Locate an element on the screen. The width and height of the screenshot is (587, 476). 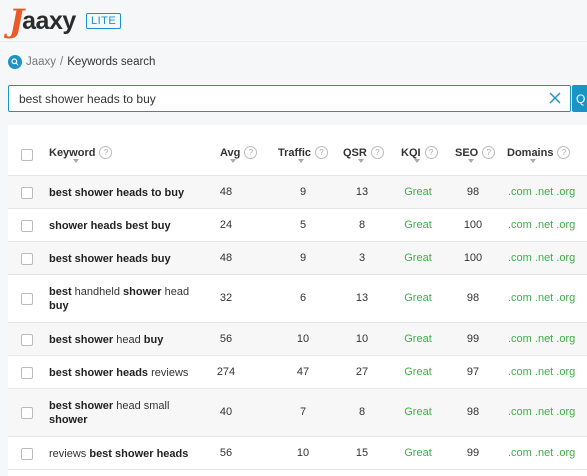
keyword-link: best shower heads buy is located at coordinates (124, 259).